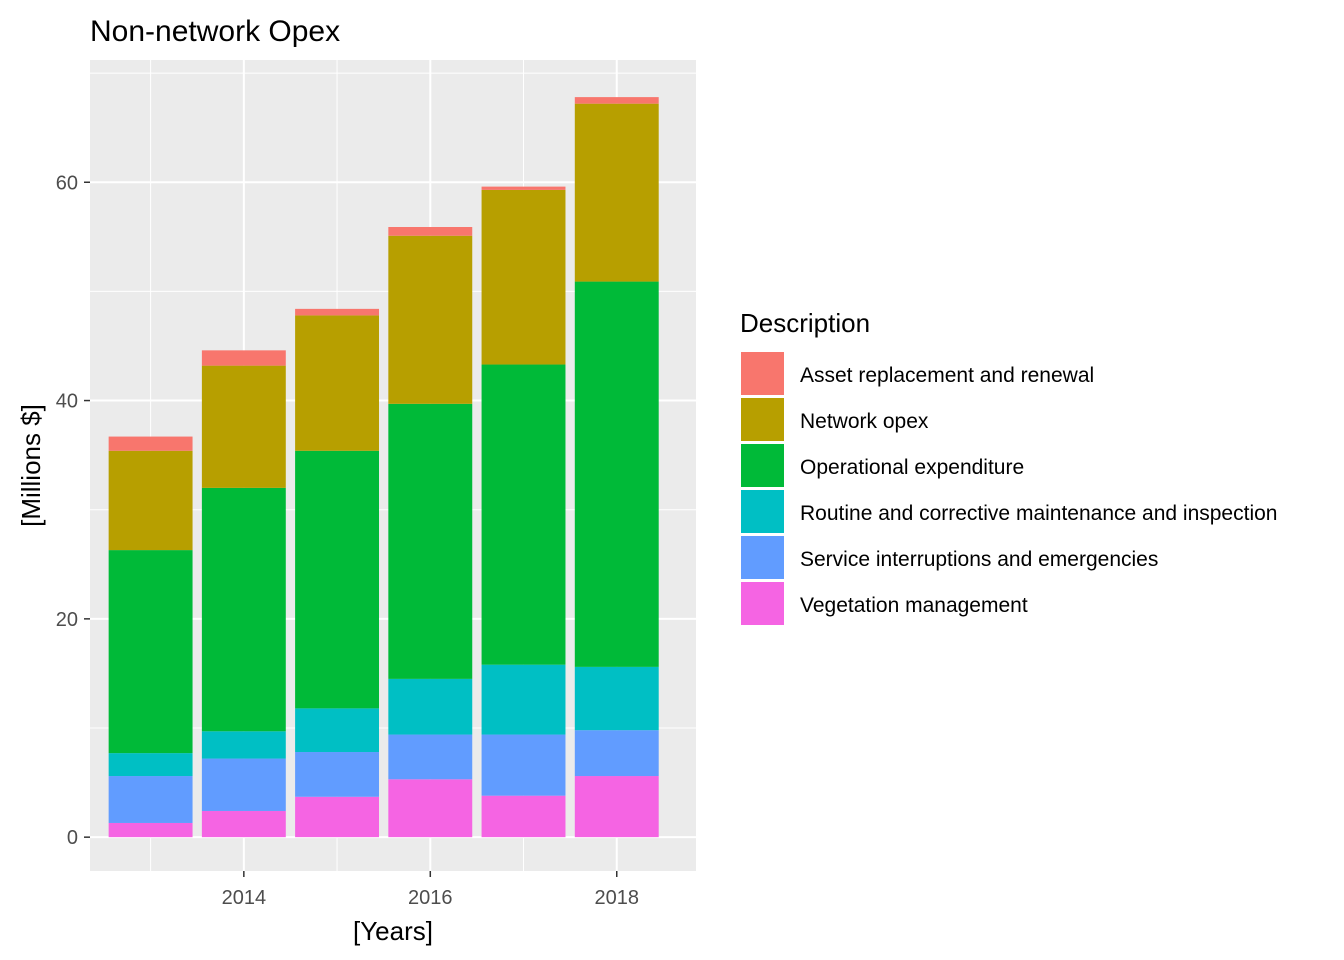  I want to click on legend-item: Vegetation management, so click(884, 603).